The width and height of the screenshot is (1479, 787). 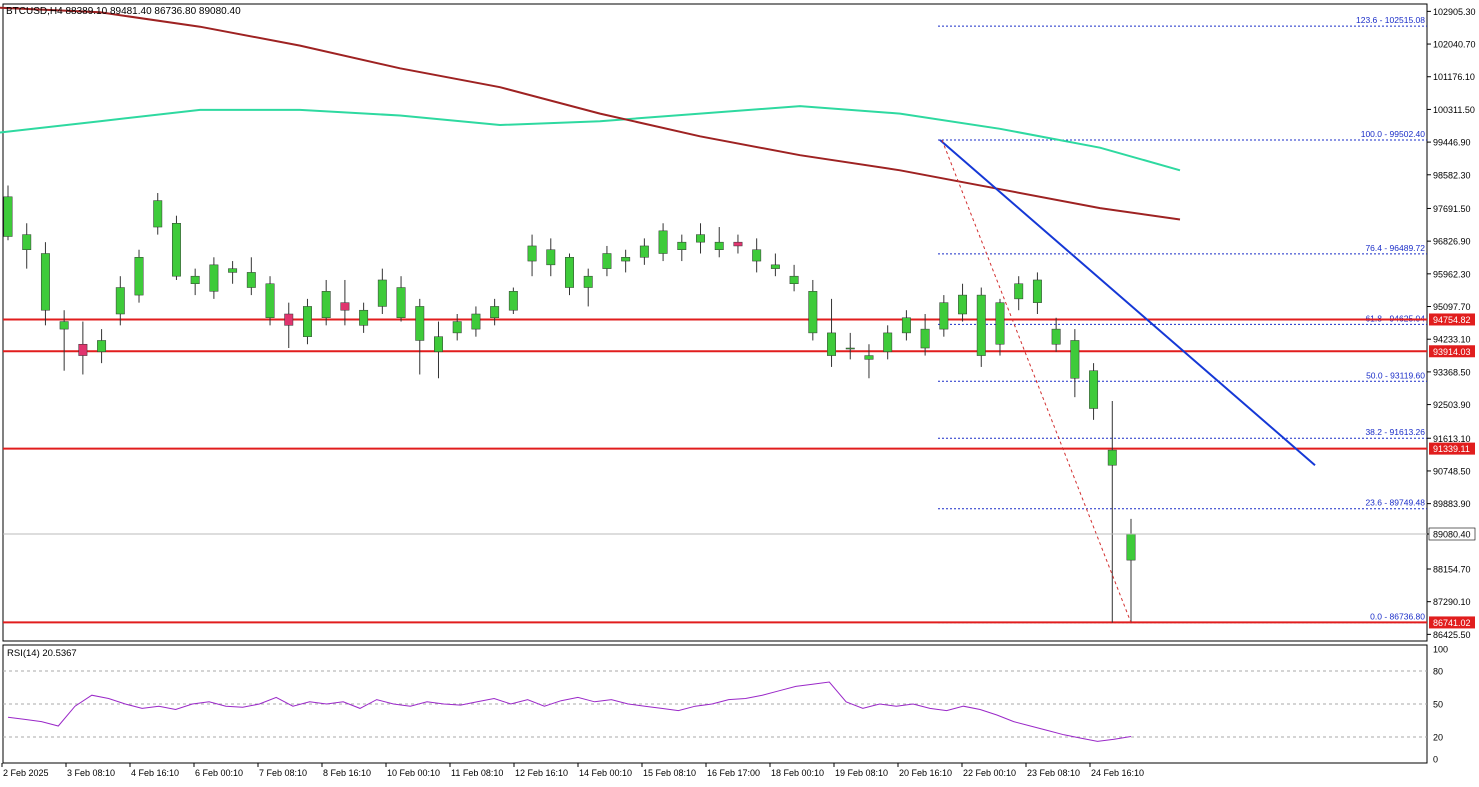 What do you see at coordinates (42, 653) in the screenshot?
I see `rsi-label: RSI(14) 20.5367` at bounding box center [42, 653].